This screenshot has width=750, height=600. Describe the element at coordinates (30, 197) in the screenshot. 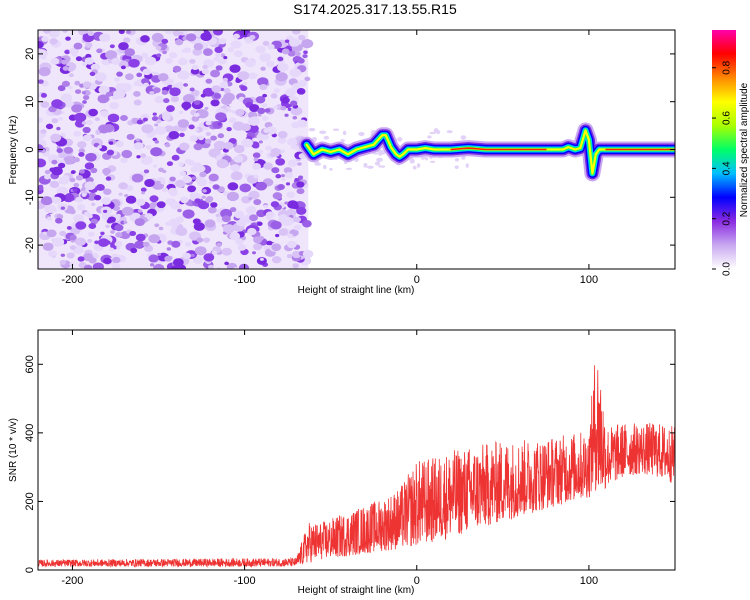

I see `y-tick-label: -10` at that location.